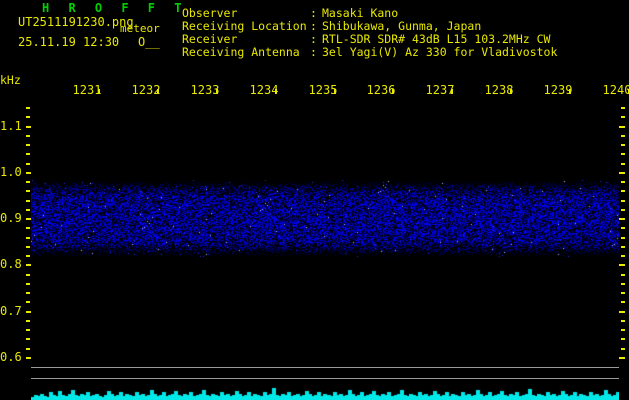 Image resolution: width=629 pixels, height=400 pixels. Describe the element at coordinates (87, 90) in the screenshot. I see `x-axis-label: 1231` at that location.